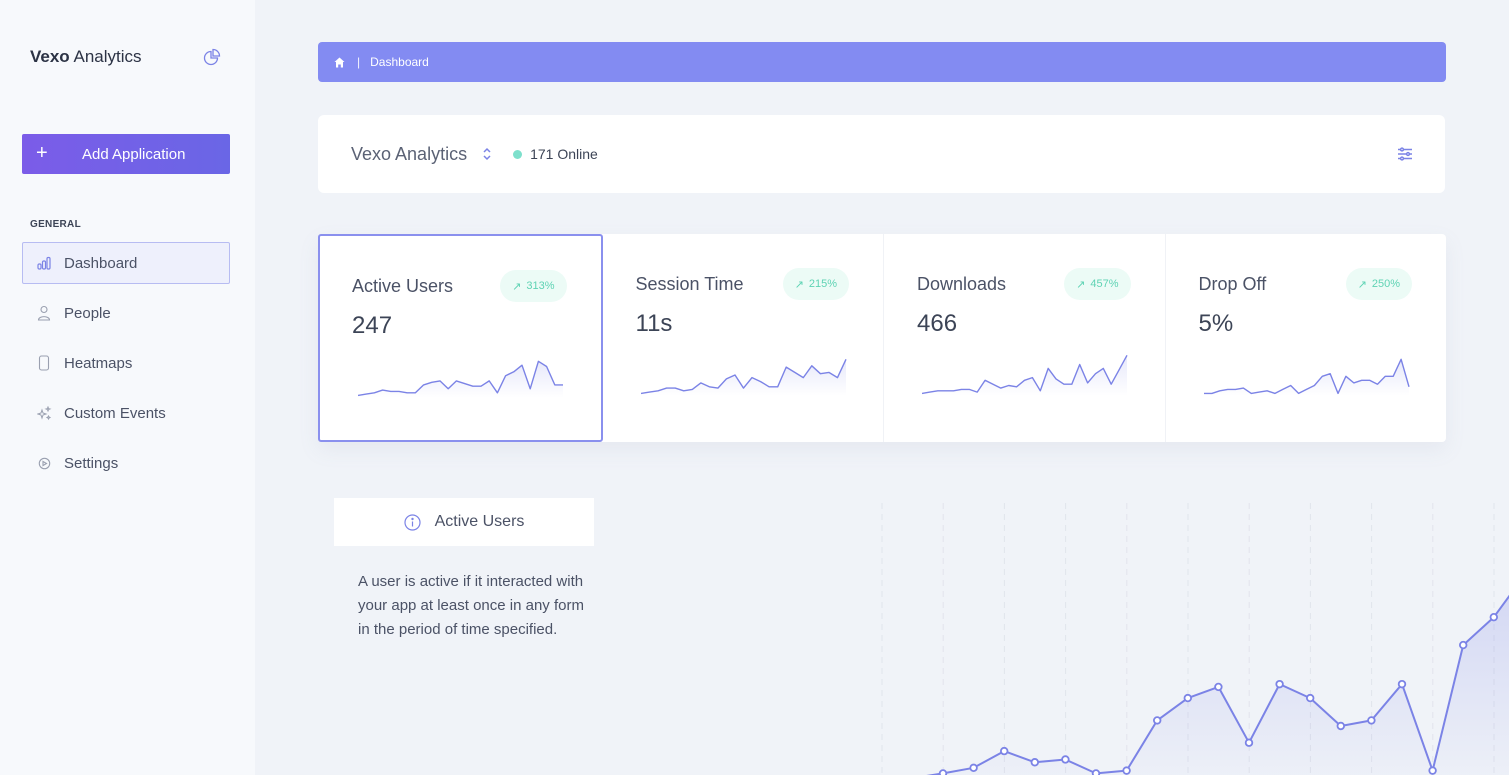 Image resolution: width=1509 pixels, height=775 pixels. Describe the element at coordinates (412, 522) in the screenshot. I see `info-icon` at that location.